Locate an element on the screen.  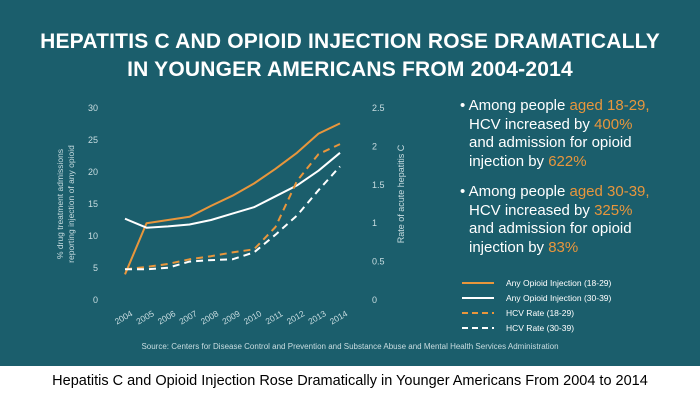
highlight-text: 83% is located at coordinates (563, 247).